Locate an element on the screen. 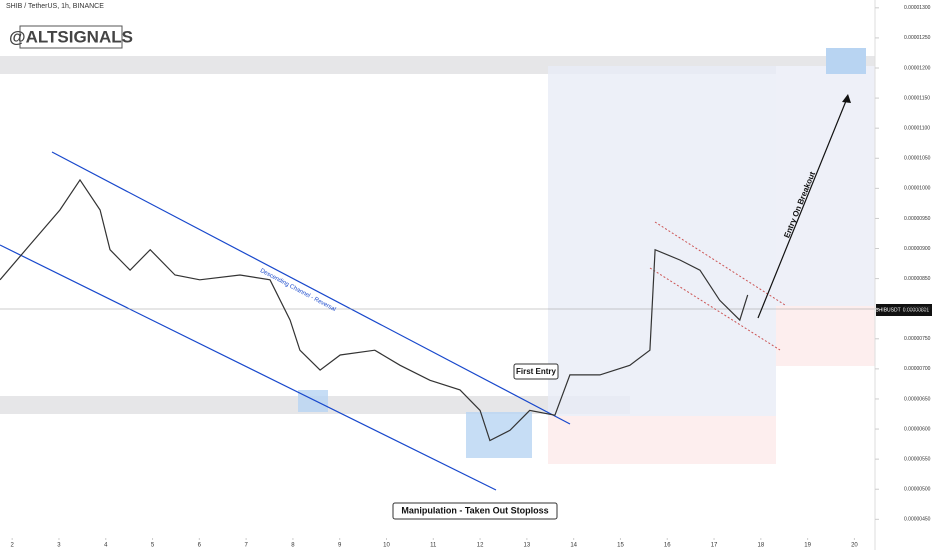  flag-top is located at coordinates (720, 263).